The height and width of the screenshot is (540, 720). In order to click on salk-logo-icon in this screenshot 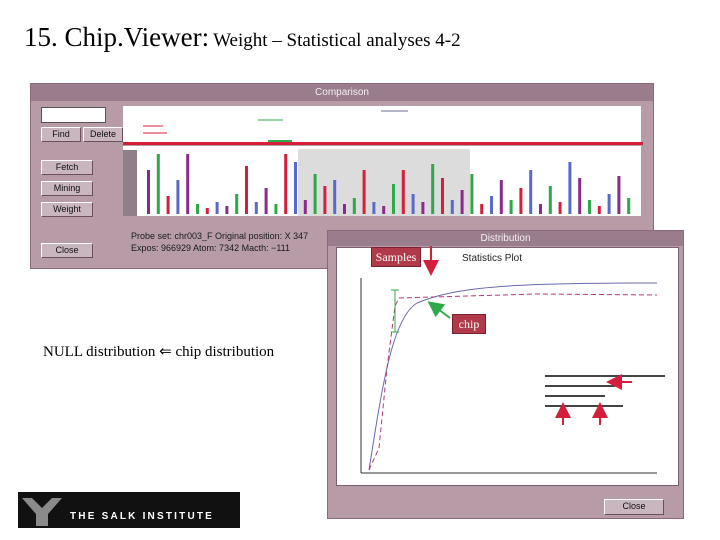, I will do `click(42, 512)`.